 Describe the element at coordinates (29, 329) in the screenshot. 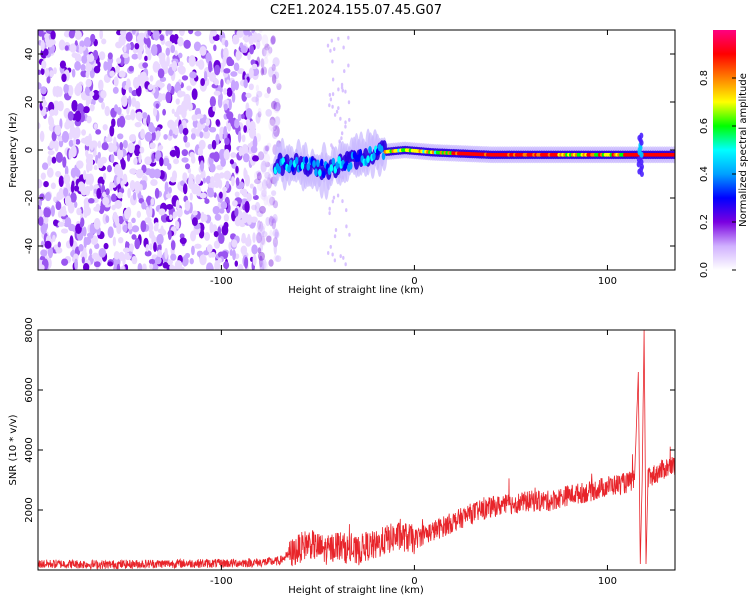

I see `y-tick-label: 8000` at that location.